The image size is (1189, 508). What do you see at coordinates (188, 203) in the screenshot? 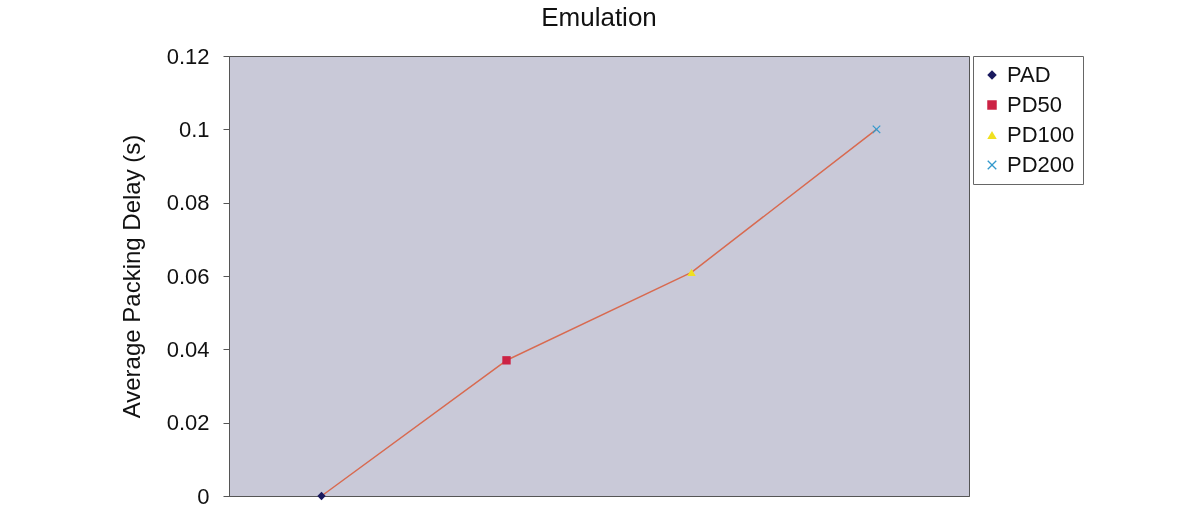
I see `y-tick-label: 0.08` at bounding box center [188, 203].